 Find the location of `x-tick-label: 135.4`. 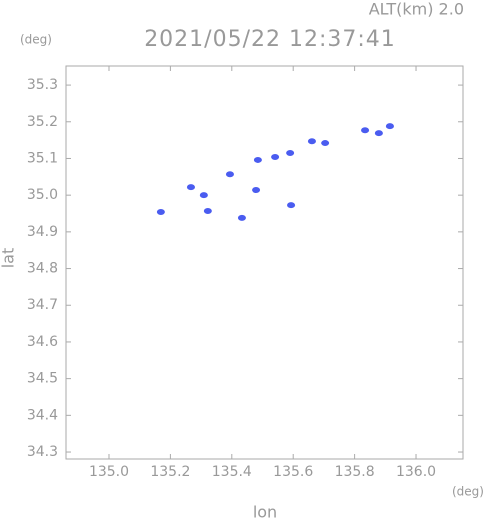

x-tick-label: 135.4 is located at coordinates (232, 472).